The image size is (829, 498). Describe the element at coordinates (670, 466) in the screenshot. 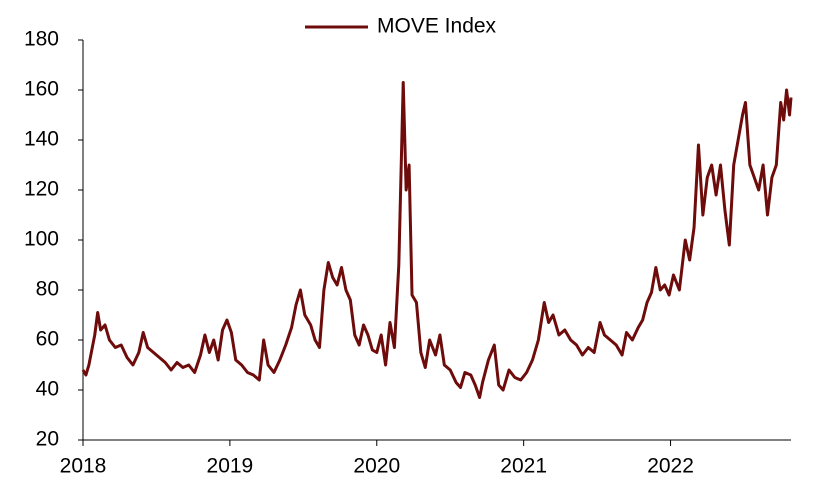

I see `x-tick-label: 2022` at that location.